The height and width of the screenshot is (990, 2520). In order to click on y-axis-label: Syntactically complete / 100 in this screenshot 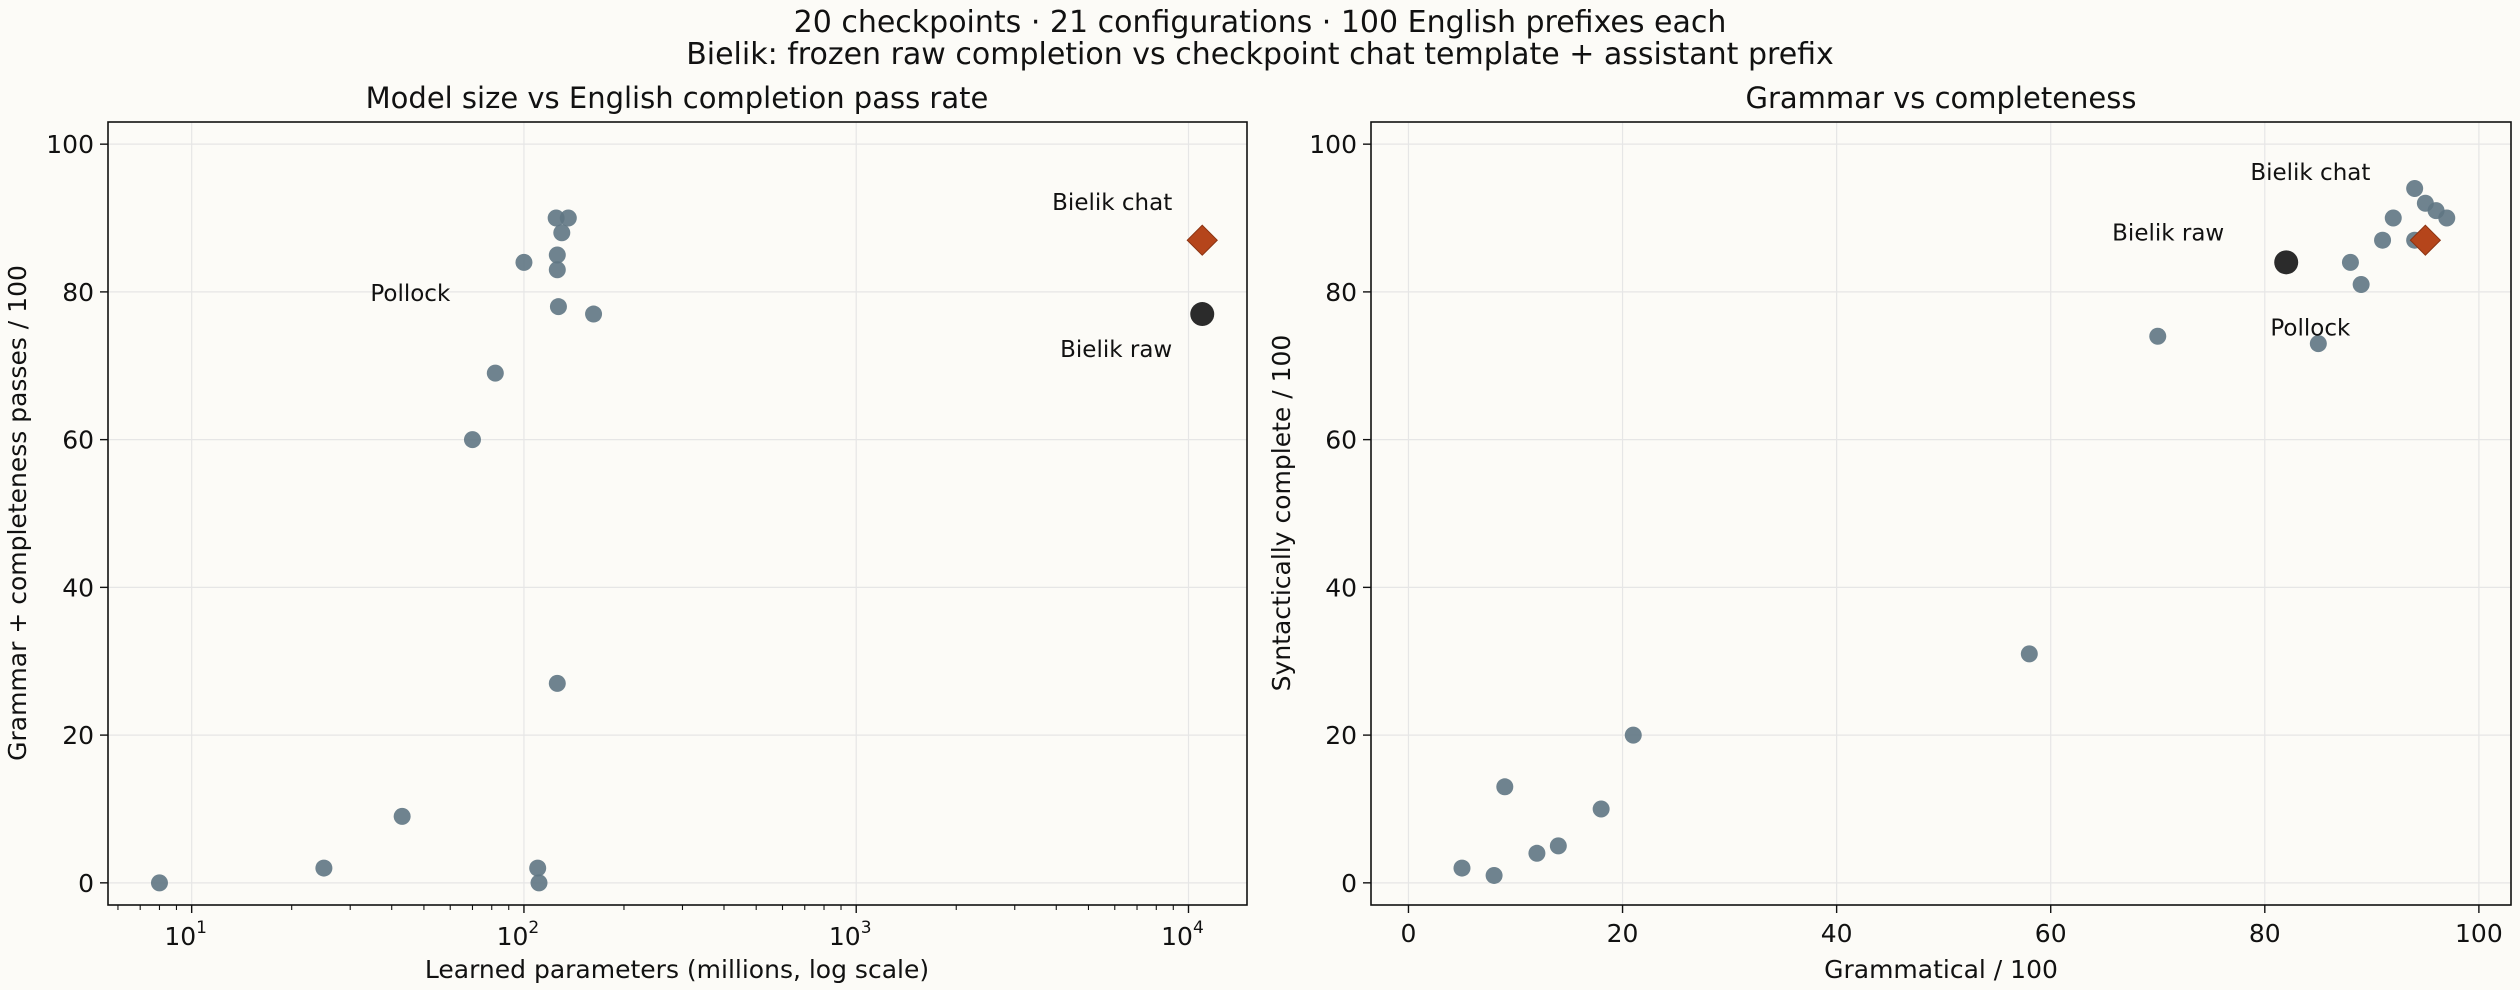, I will do `click(1281, 513)`.